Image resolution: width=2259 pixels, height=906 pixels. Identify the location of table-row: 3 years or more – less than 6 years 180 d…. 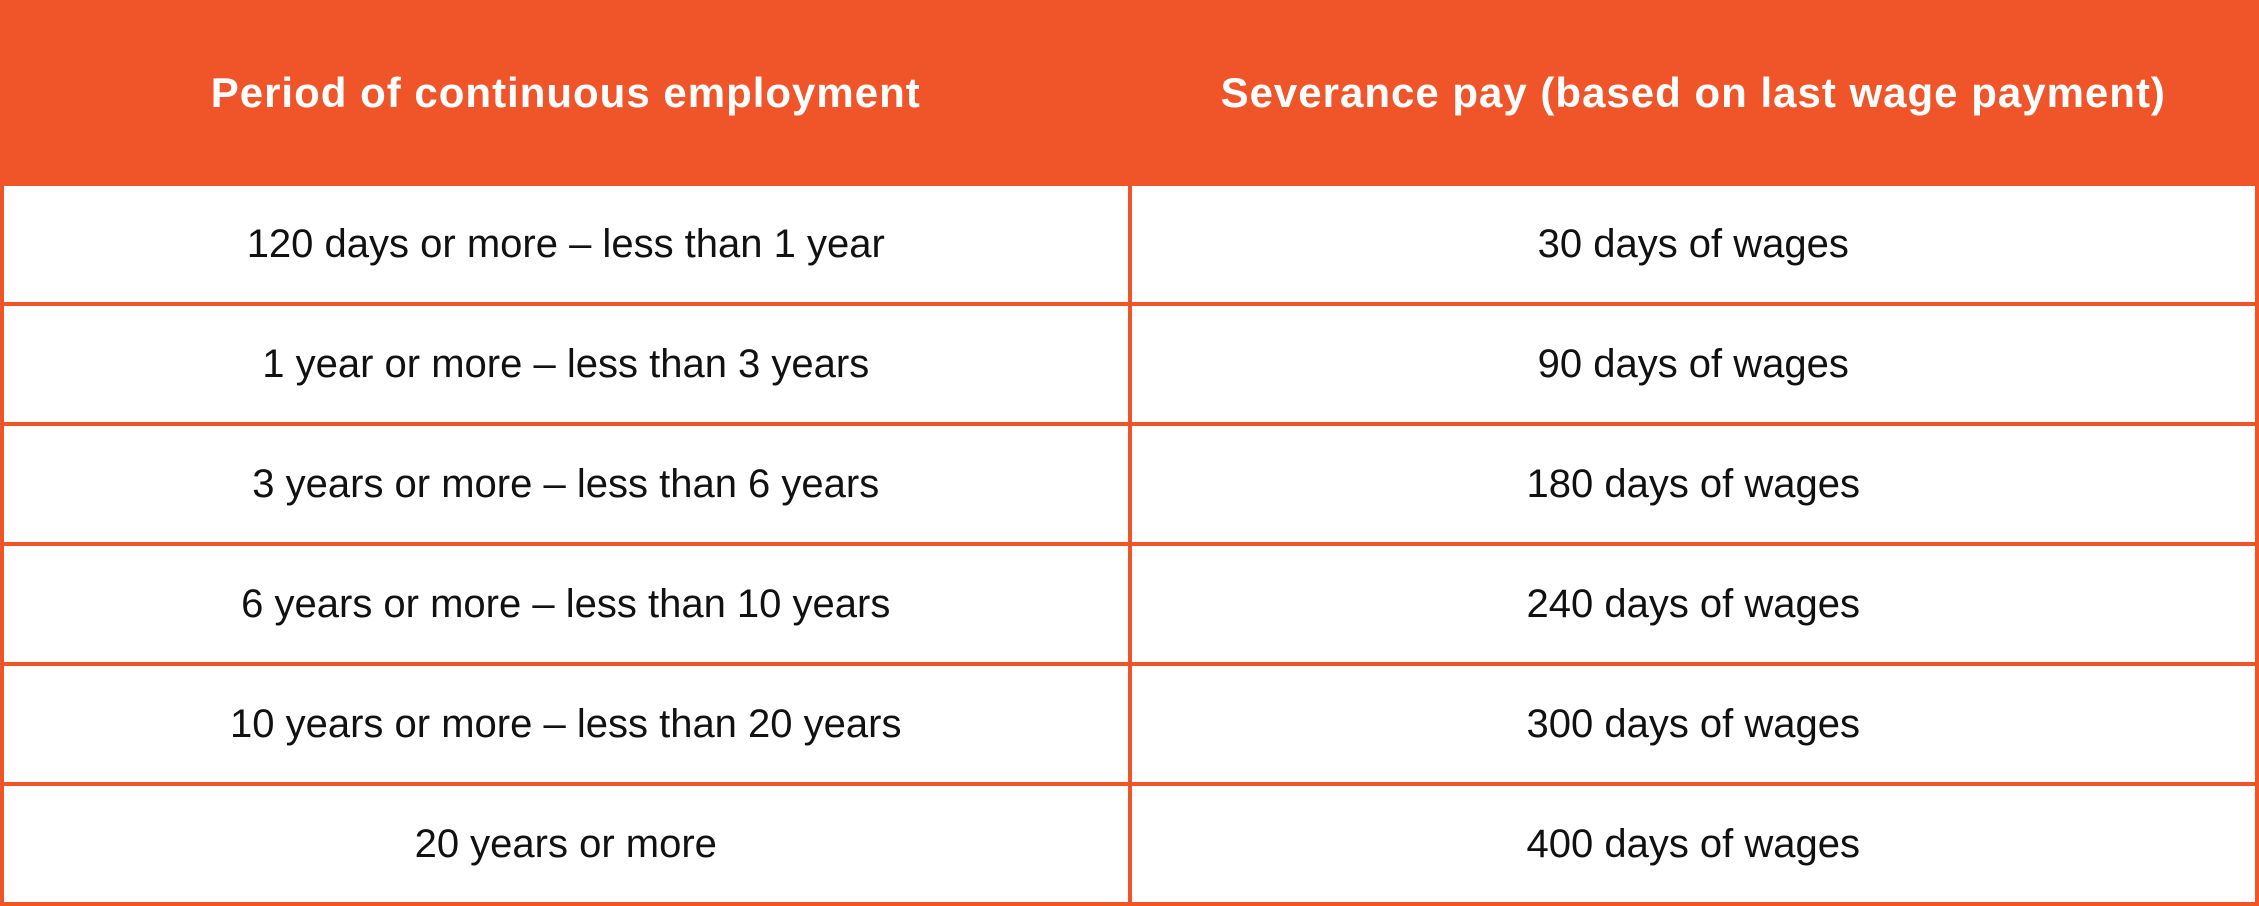
(1129, 484).